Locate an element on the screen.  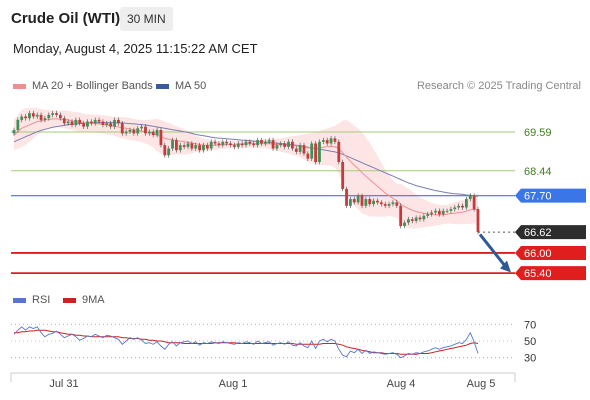
ma9-swatch is located at coordinates (69, 300).